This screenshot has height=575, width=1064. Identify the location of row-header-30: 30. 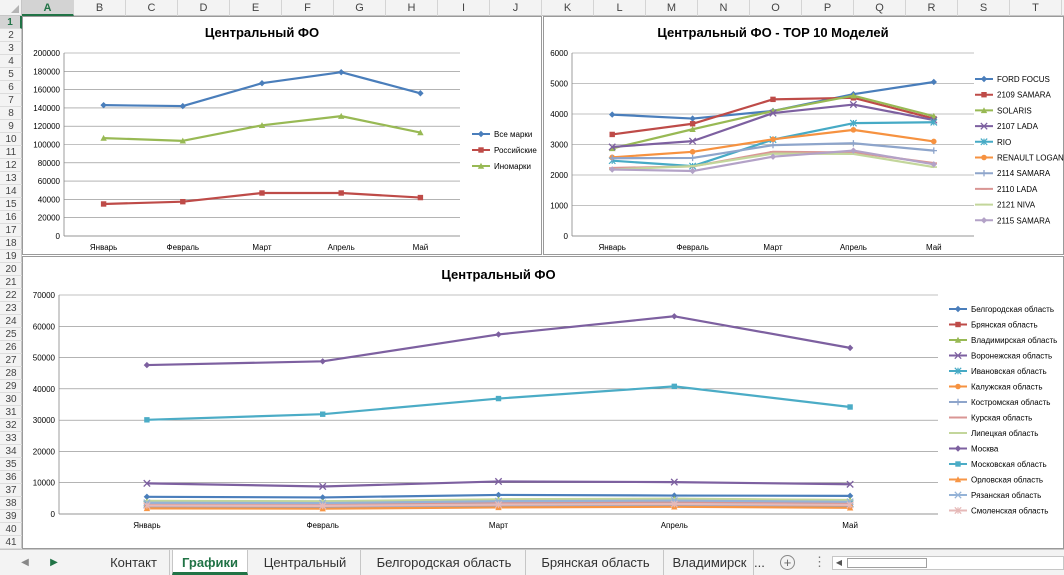
(11, 399).